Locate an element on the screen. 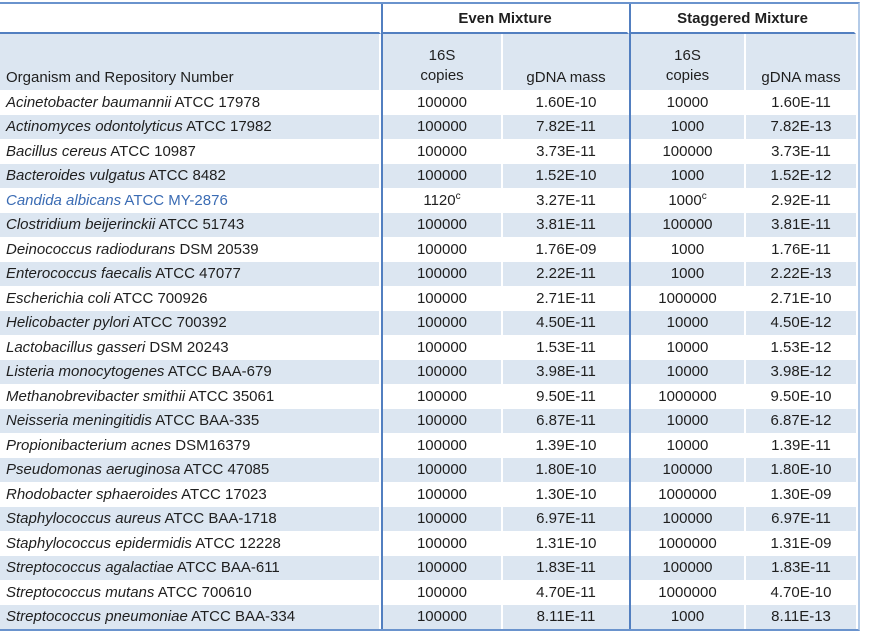 The height and width of the screenshot is (632, 869). staggered-gdna-mass-cell: 1.83E-11 is located at coordinates (801, 567).